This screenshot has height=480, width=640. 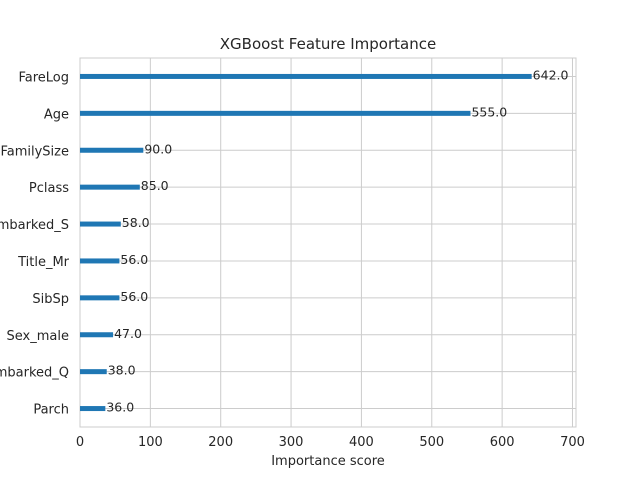 I want to click on x-tick-label: 500, so click(x=431, y=442).